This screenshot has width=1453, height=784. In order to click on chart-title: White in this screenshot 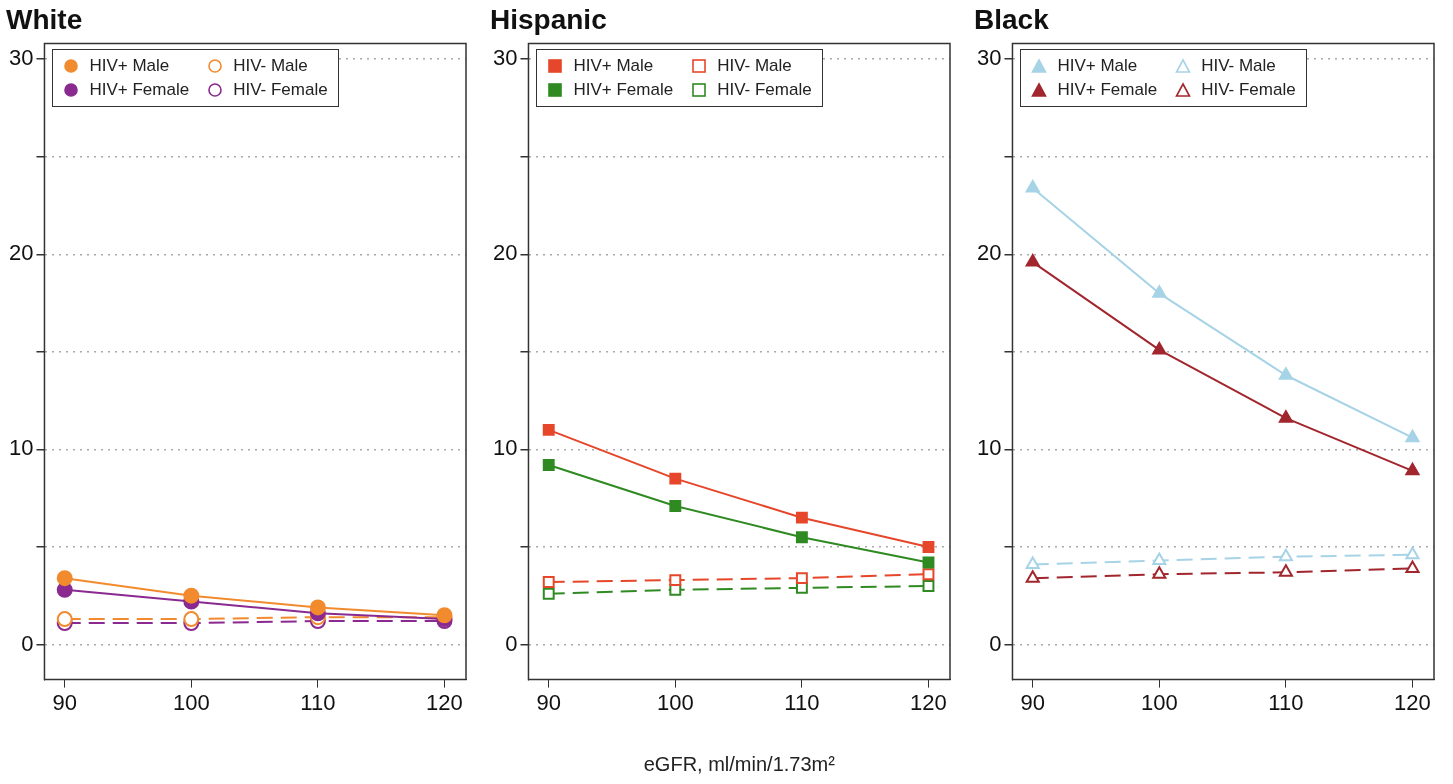, I will do `click(44, 19)`.